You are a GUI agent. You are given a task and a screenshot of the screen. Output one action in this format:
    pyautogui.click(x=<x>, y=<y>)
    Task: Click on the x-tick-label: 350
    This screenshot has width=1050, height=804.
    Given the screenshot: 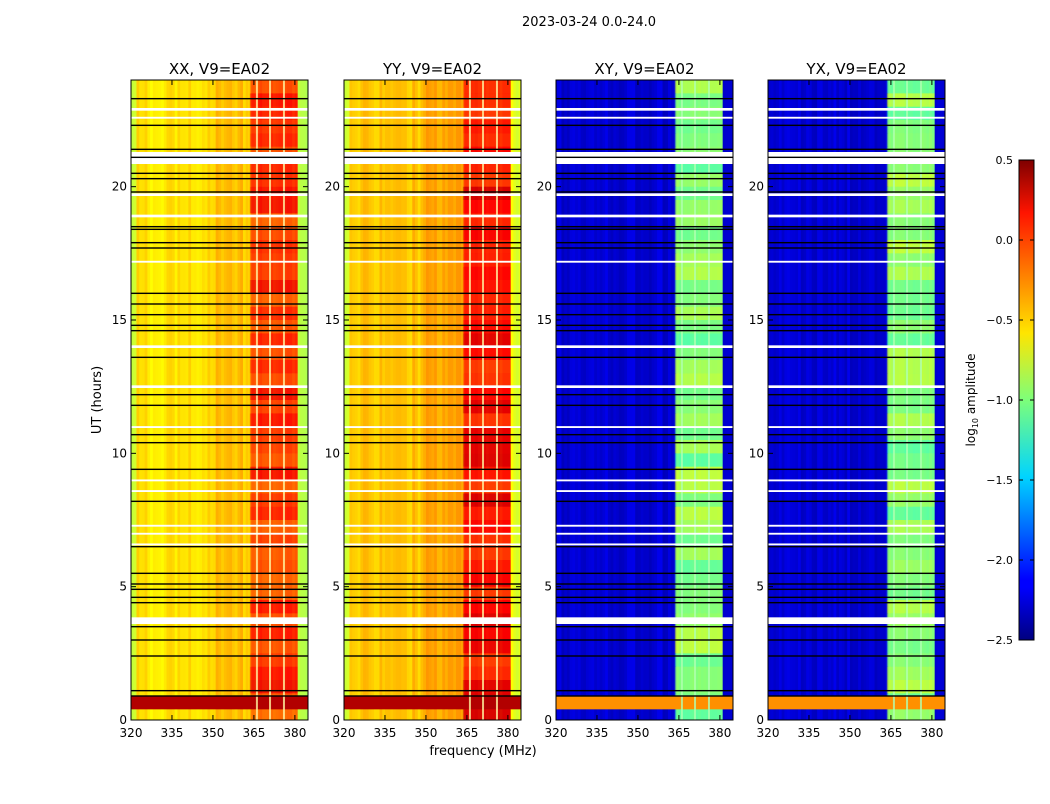 What is the action you would take?
    pyautogui.click(x=212, y=733)
    